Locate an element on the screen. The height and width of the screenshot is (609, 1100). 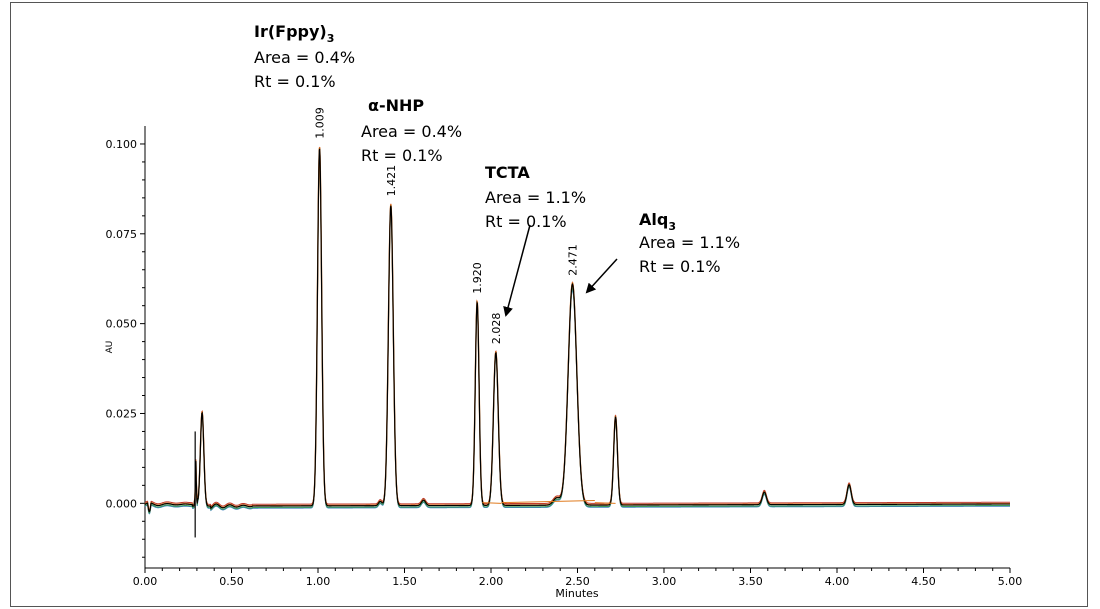
x-tick-label: 4.50 is located at coordinates (923, 581).